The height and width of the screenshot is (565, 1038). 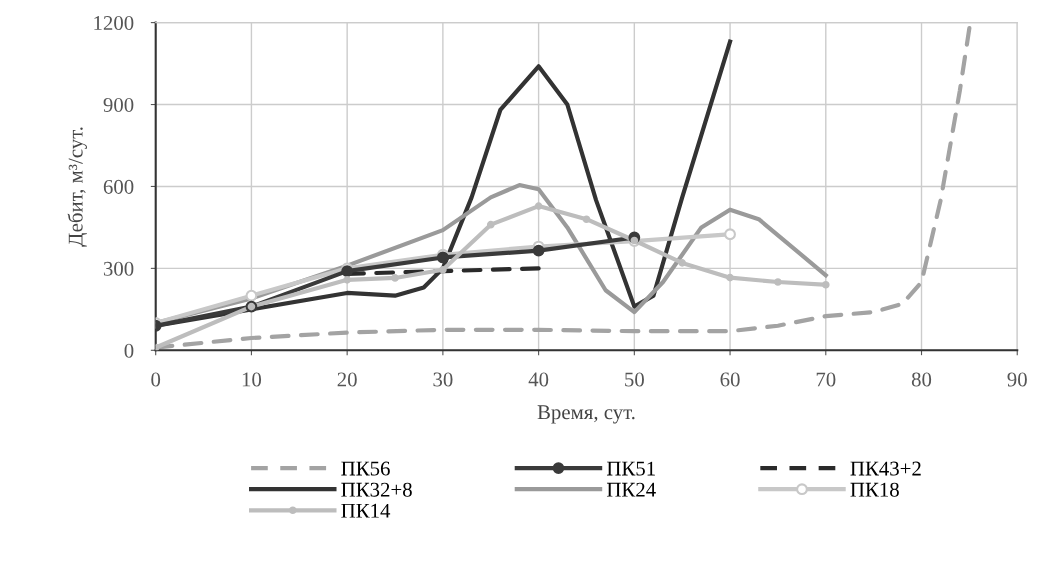 What do you see at coordinates (826, 379) in the screenshot?
I see `x-tick-label: 70` at bounding box center [826, 379].